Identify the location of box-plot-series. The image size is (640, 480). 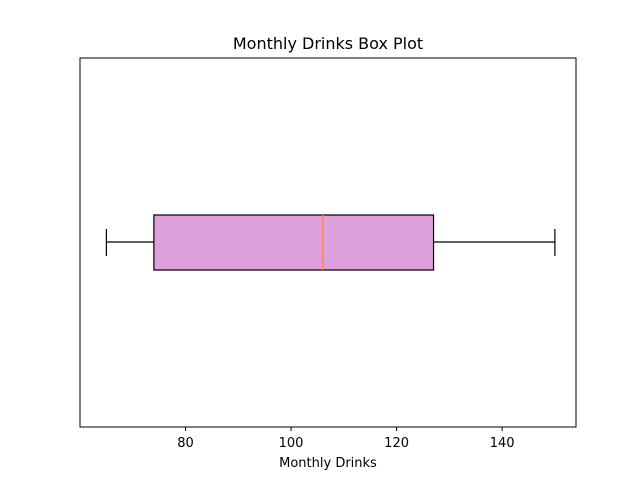
(330, 242).